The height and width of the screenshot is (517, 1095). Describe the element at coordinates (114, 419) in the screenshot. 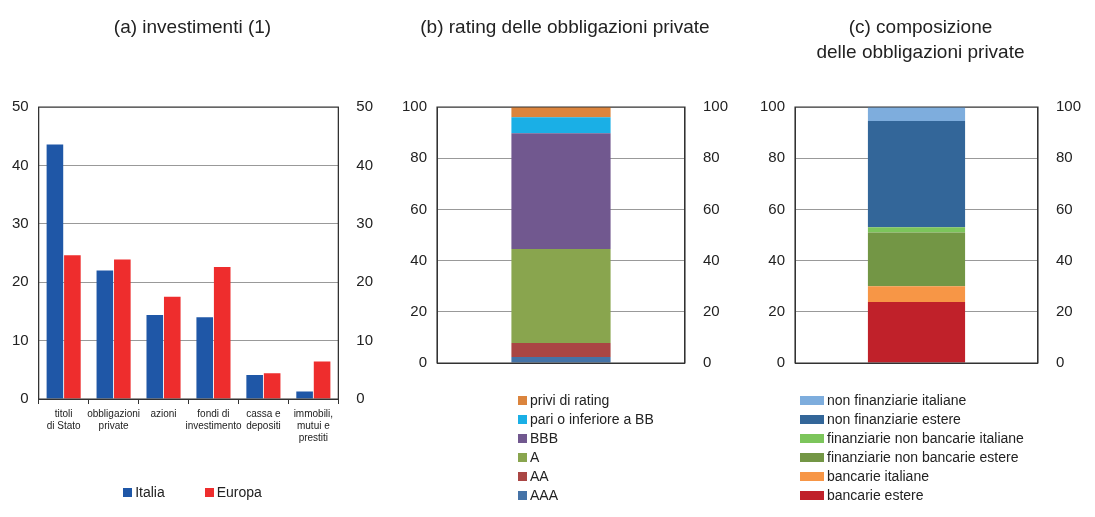

I see `x-tick-label: obbligazioni private` at that location.